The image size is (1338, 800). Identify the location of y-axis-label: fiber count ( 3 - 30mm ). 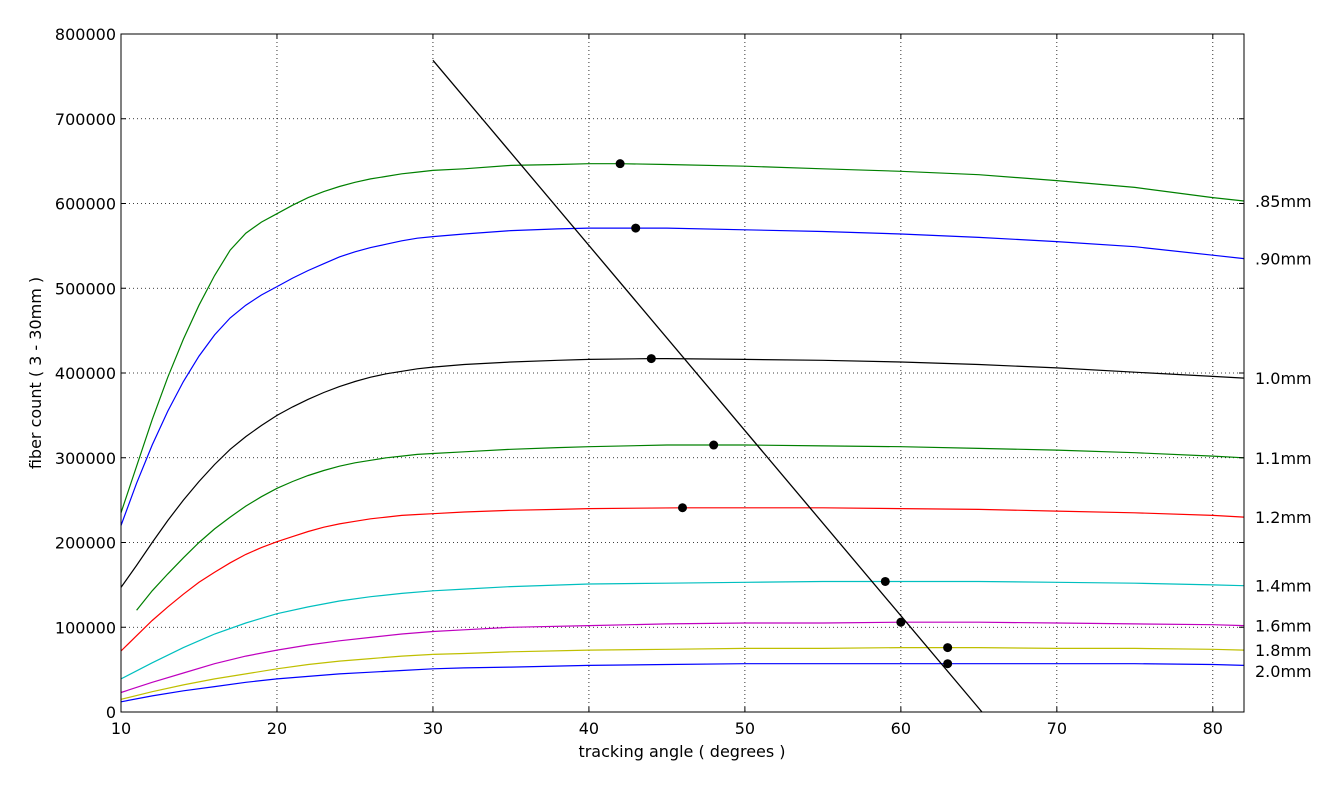
(35, 373).